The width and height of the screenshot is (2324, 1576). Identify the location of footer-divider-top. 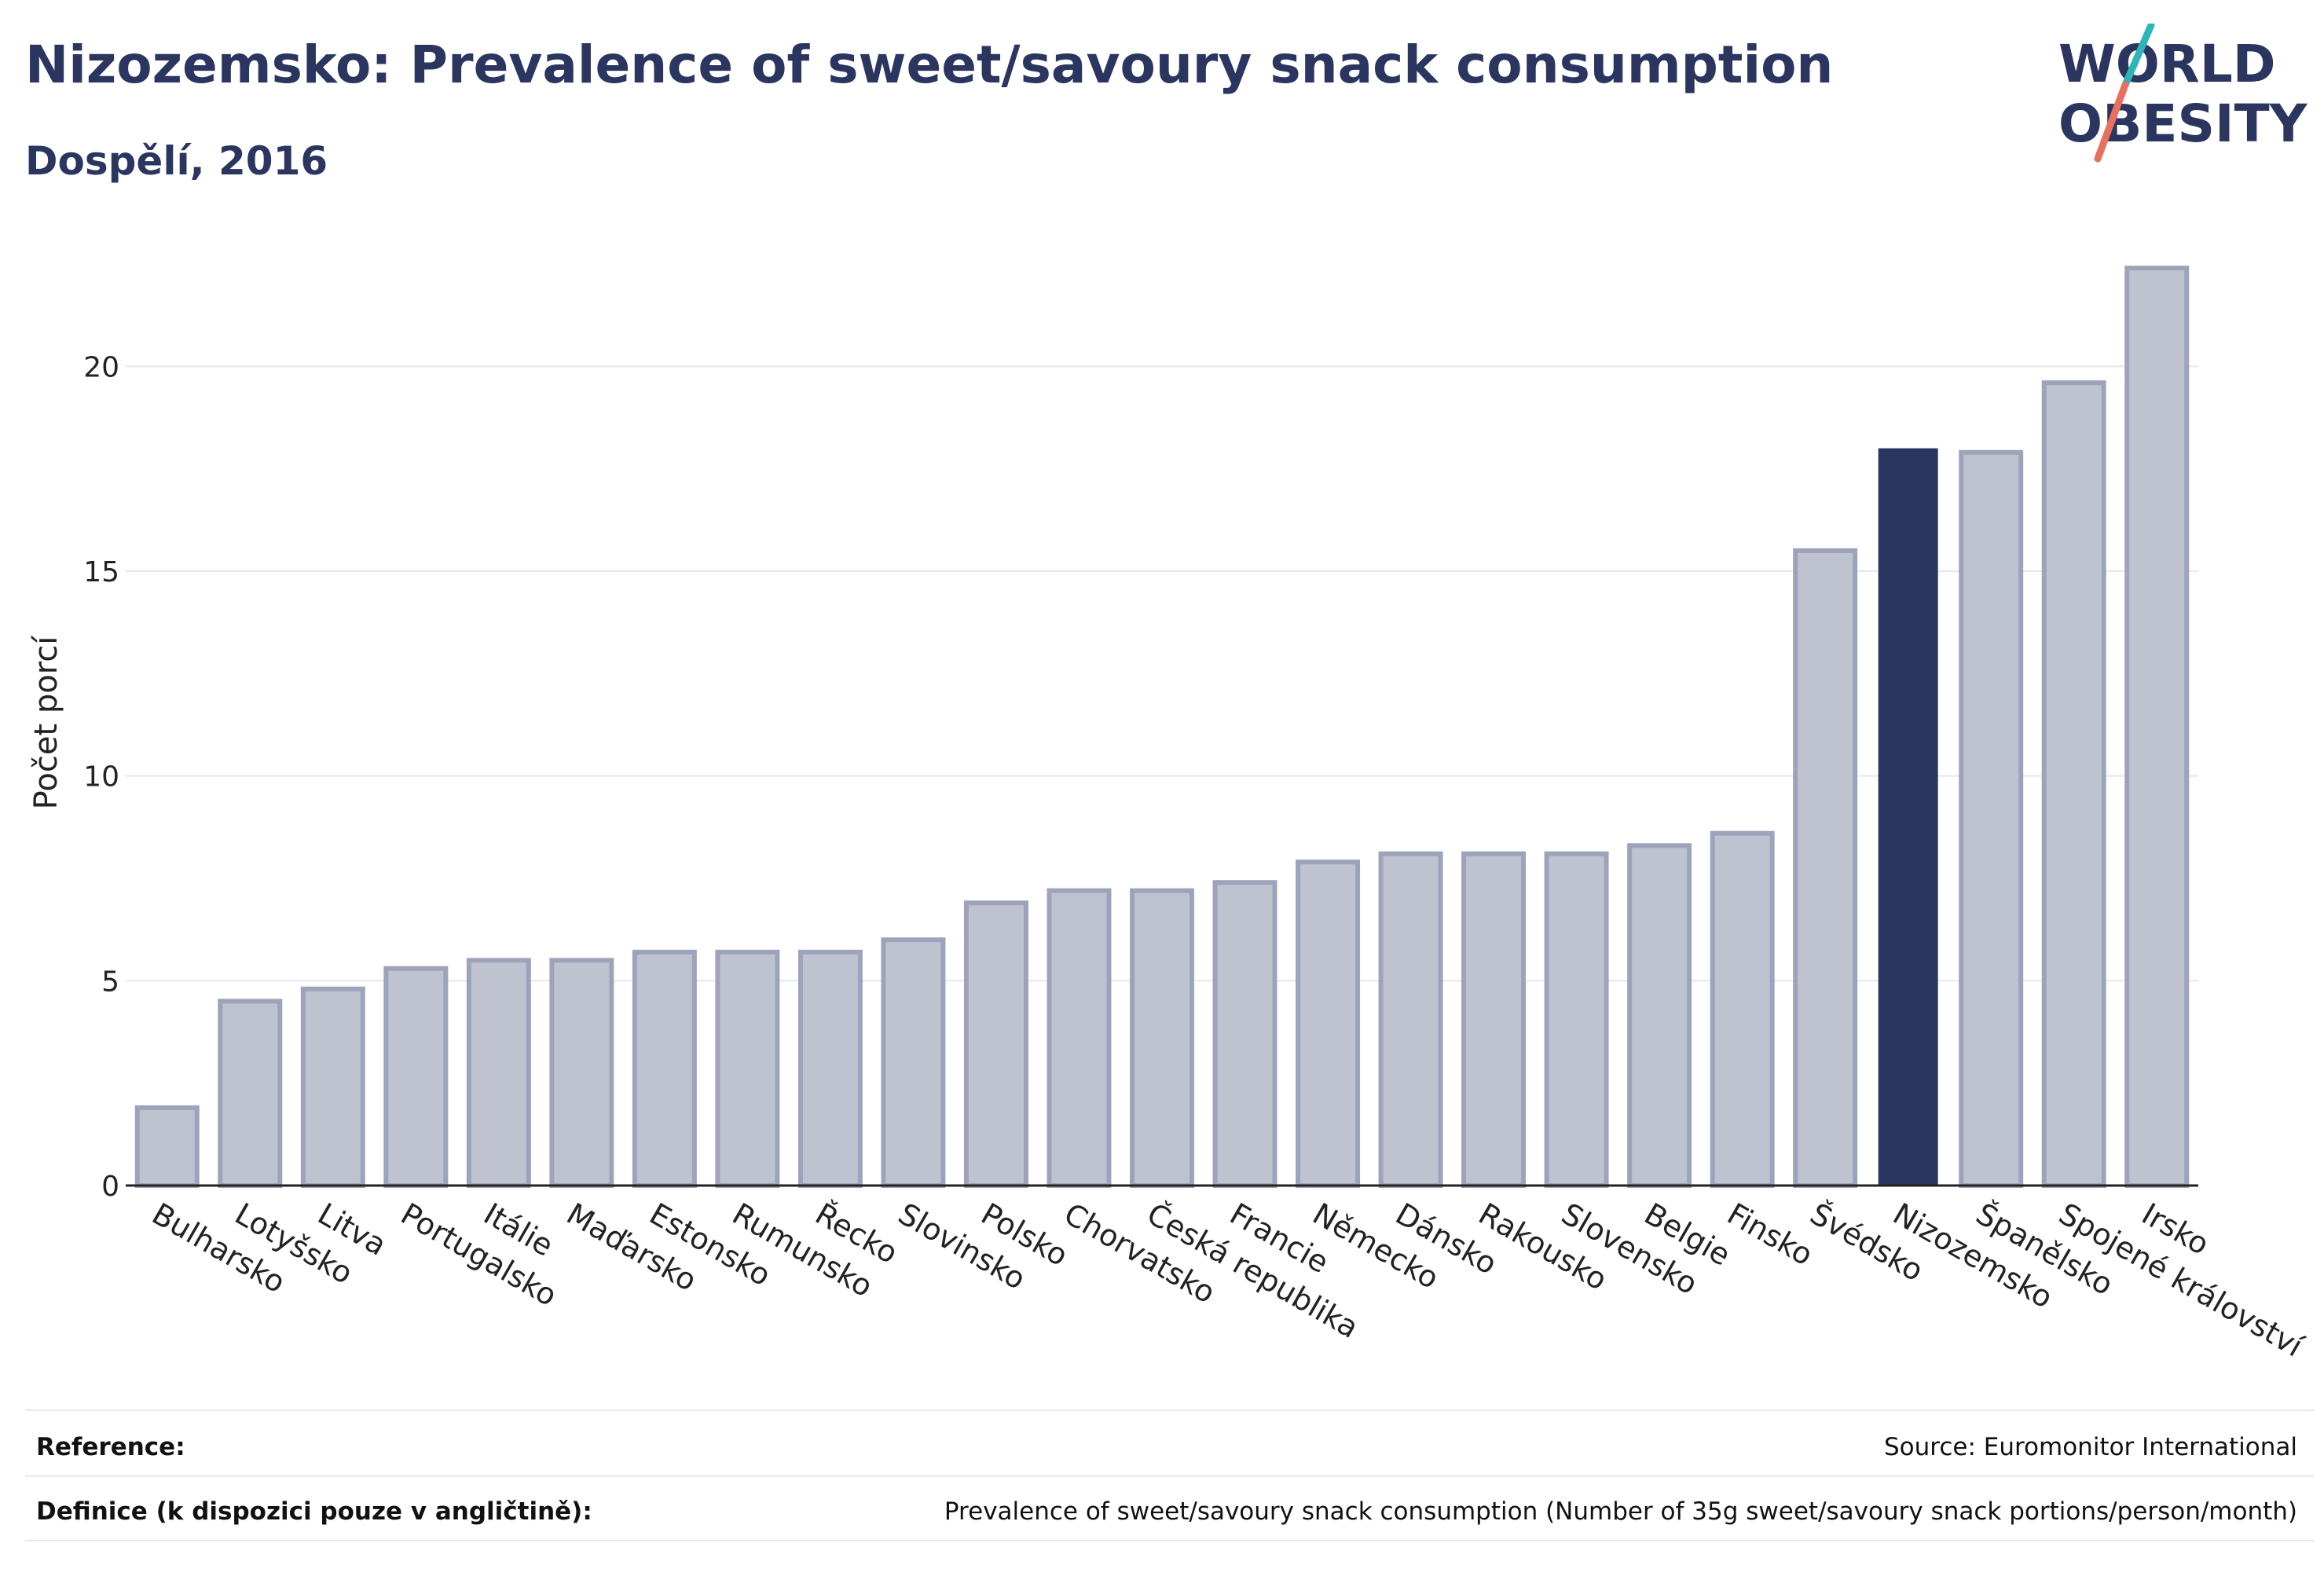
(1170, 1410).